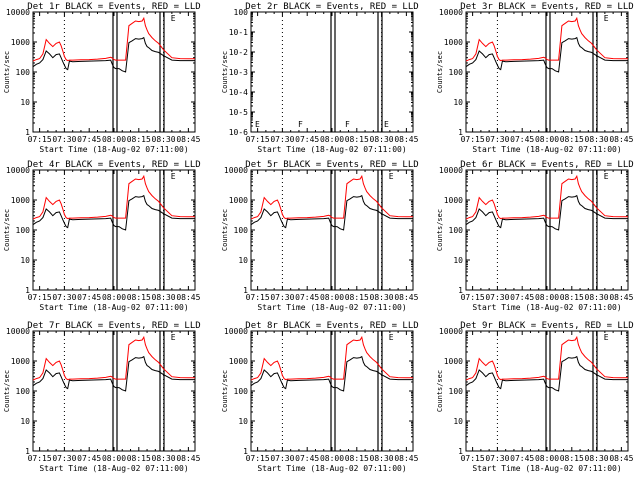 Image resolution: width=640 pixels, height=480 pixels. I want to click on panel-title: Det 4r BLACK = Events, RED = LLD, so click(113, 165).